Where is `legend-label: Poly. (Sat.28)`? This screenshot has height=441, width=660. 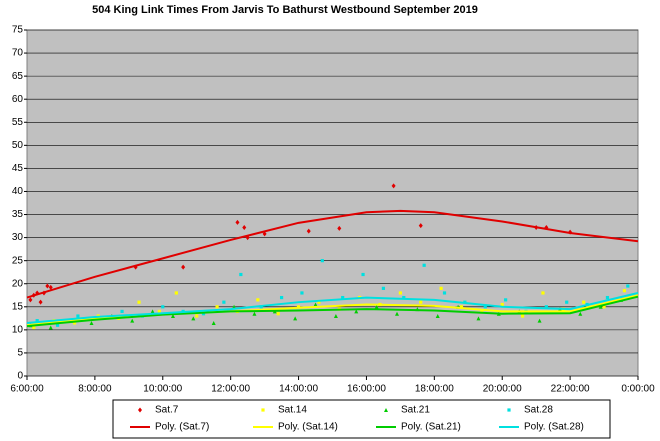
legend-label: Poly. (Sat.28) is located at coordinates (554, 427).